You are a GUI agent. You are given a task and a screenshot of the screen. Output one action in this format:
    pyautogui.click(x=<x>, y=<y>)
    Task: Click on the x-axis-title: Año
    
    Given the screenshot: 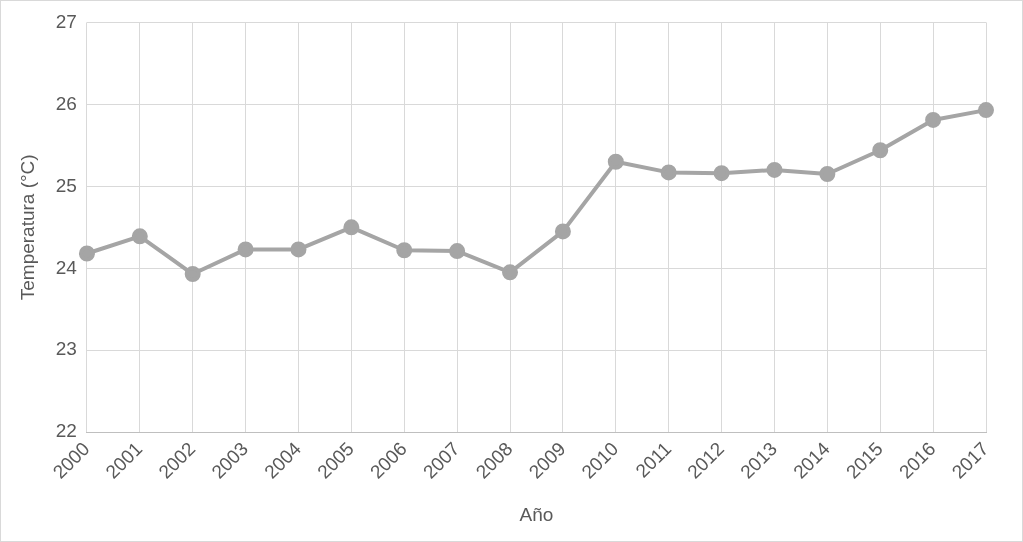 What is the action you would take?
    pyautogui.click(x=536, y=514)
    